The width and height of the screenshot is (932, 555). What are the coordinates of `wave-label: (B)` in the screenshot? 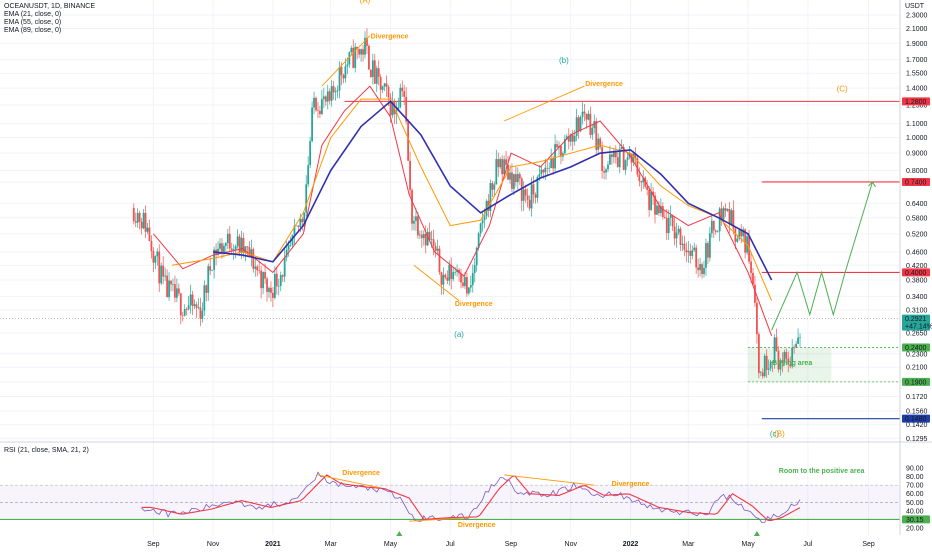 It's located at (779, 434).